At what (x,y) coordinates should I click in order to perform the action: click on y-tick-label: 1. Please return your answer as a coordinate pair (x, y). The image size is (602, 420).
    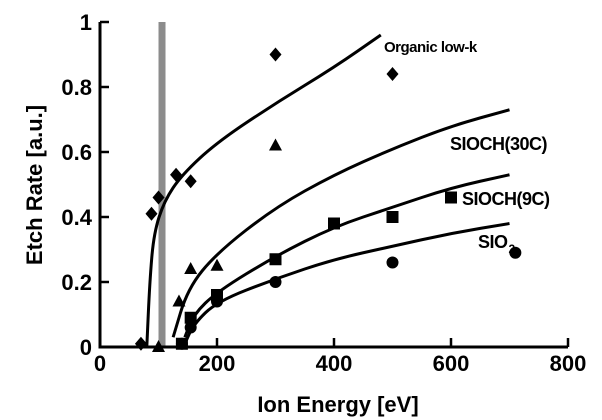
    Looking at the image, I should click on (86, 22).